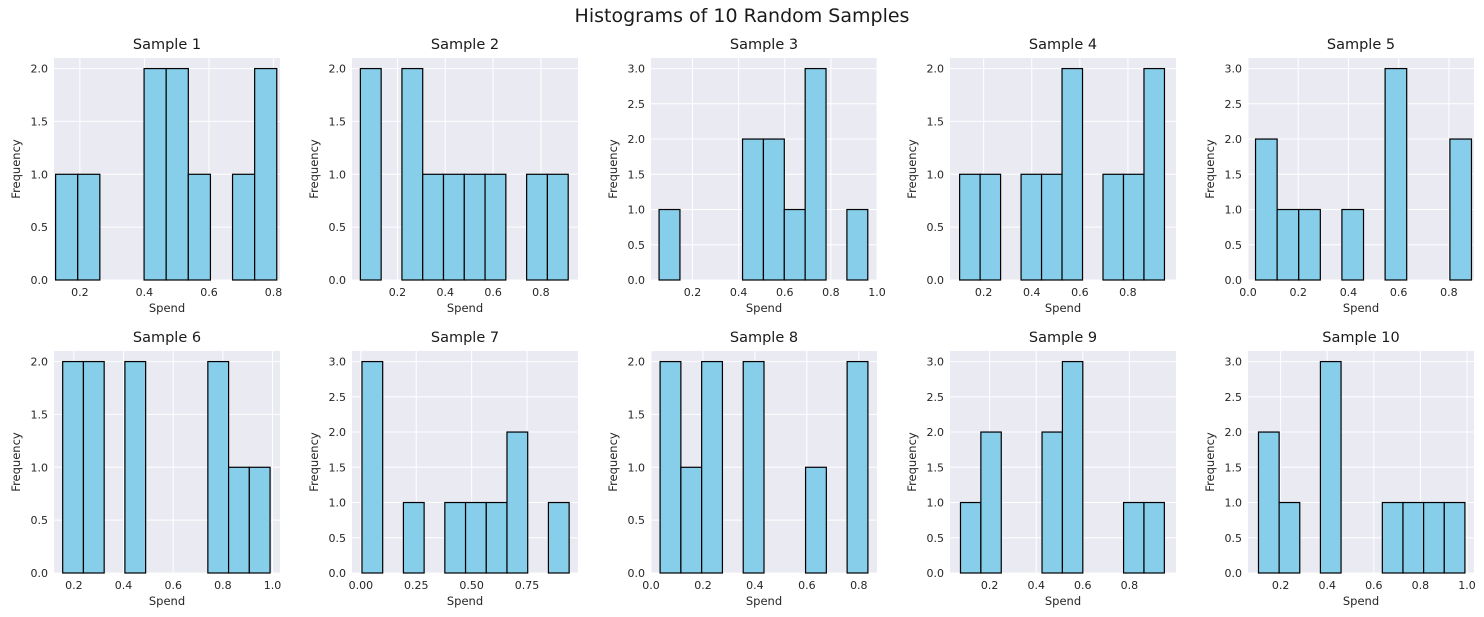 This screenshot has height=617, width=1484. Describe the element at coordinates (465, 338) in the screenshot. I see `panel-title: Sample 7` at that location.